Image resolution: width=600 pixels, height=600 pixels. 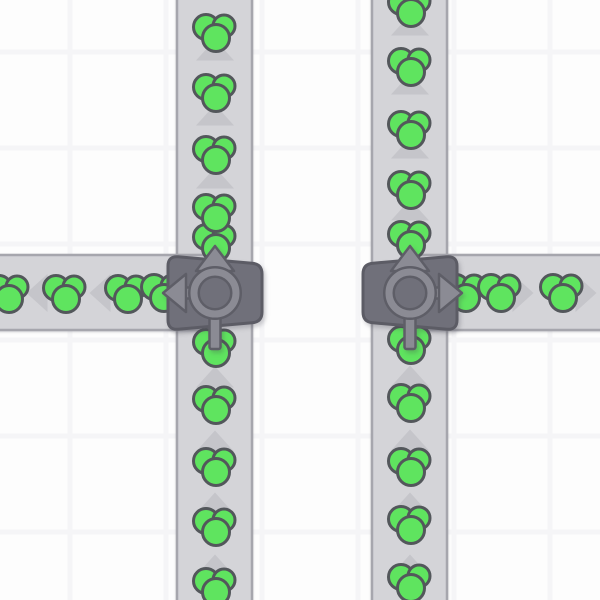 I want to click on belt-arrow-left-icon, so click(x=37, y=293).